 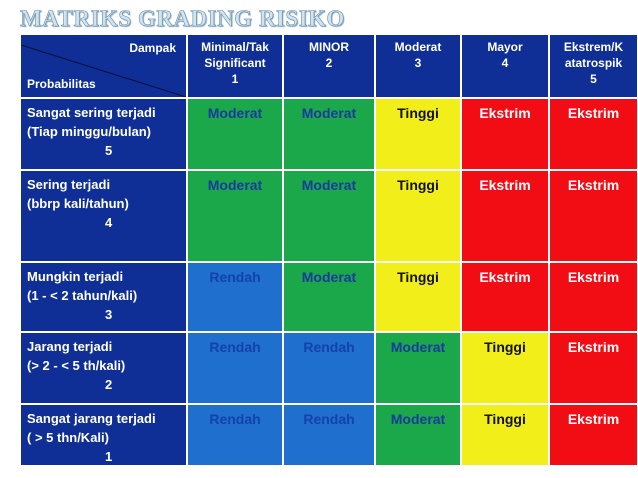 What do you see at coordinates (329, 47) in the screenshot?
I see `column-header-line: MINOR` at bounding box center [329, 47].